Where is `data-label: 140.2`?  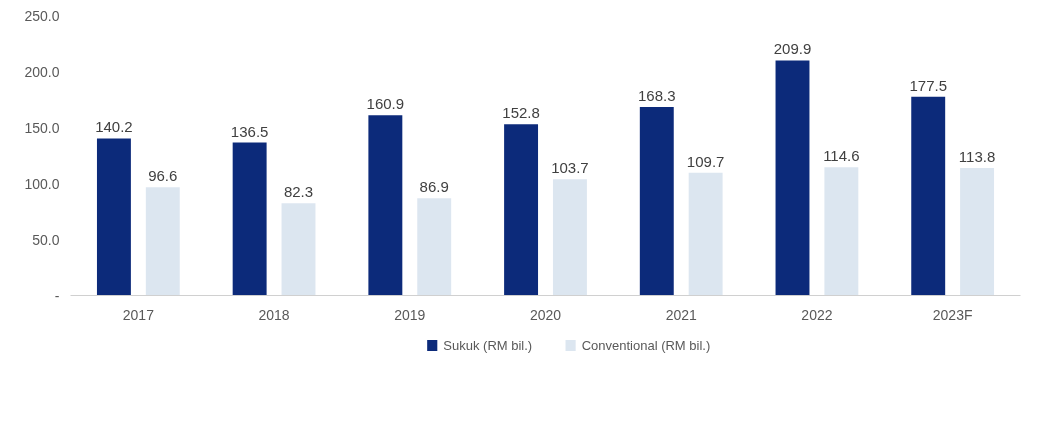
data-label: 140.2 is located at coordinates (114, 127).